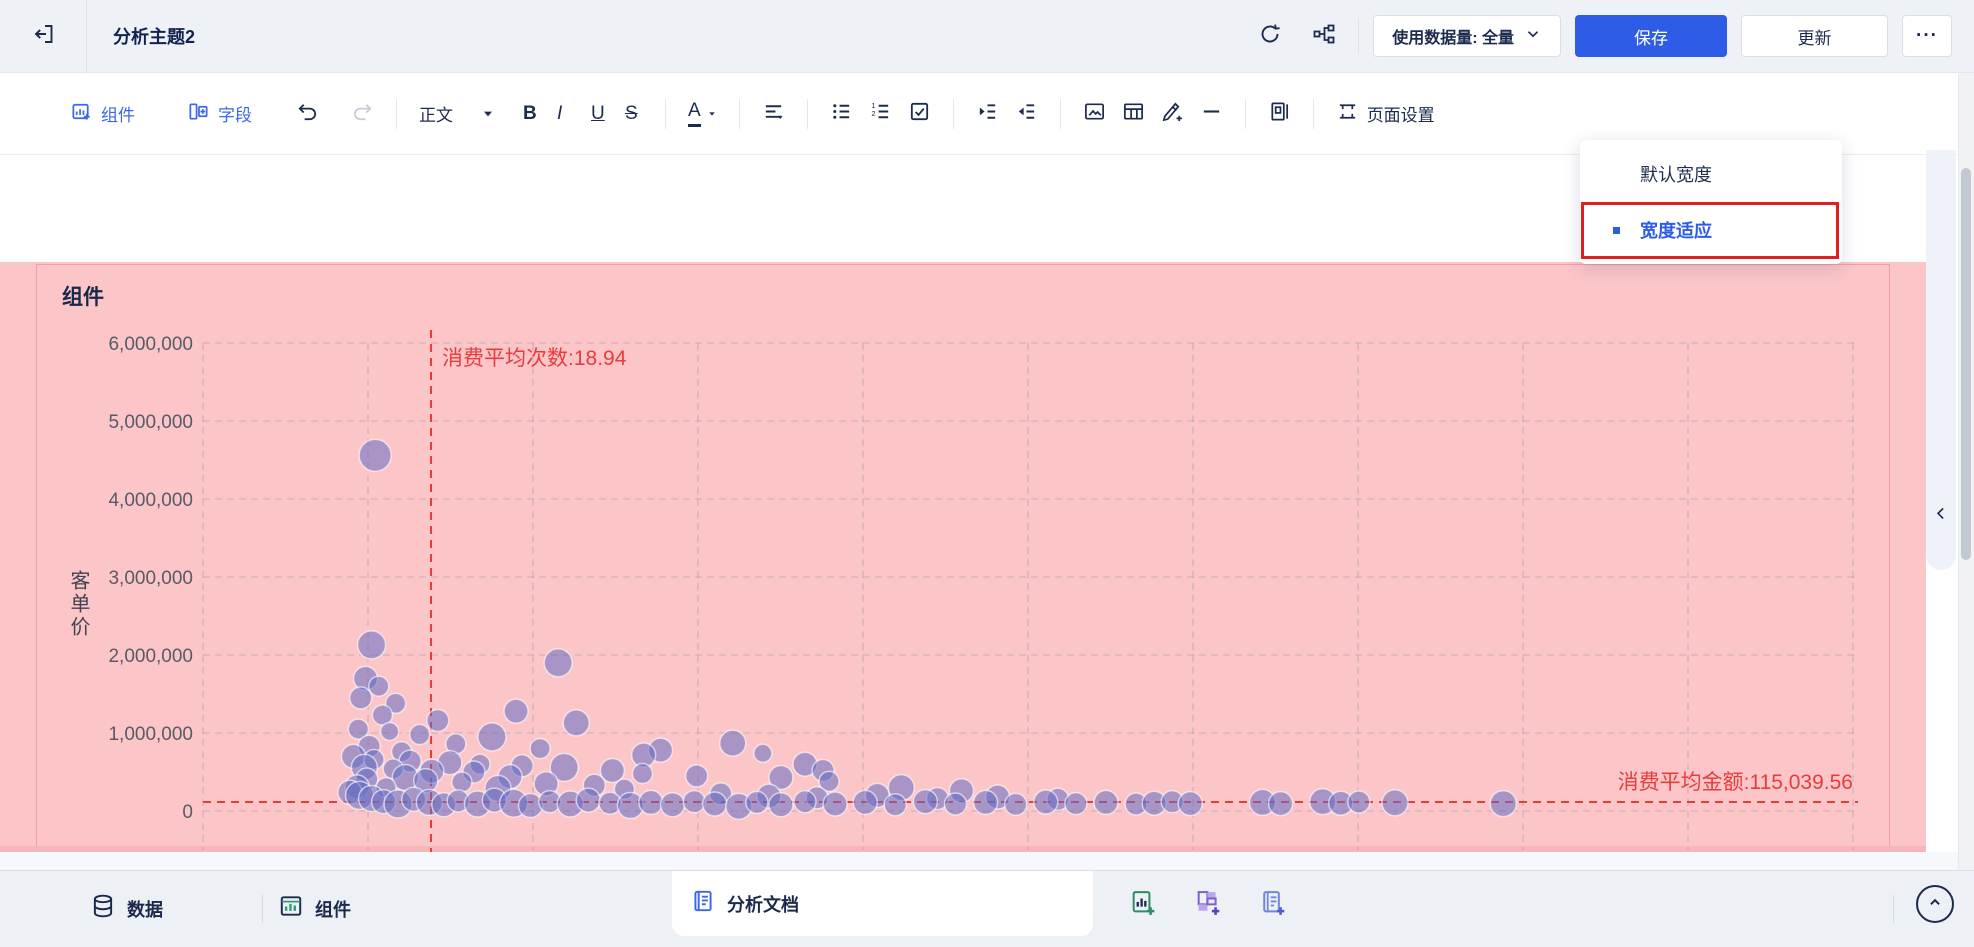 This screenshot has height=947, width=1974. I want to click on bullet-list-button, so click(841, 114).